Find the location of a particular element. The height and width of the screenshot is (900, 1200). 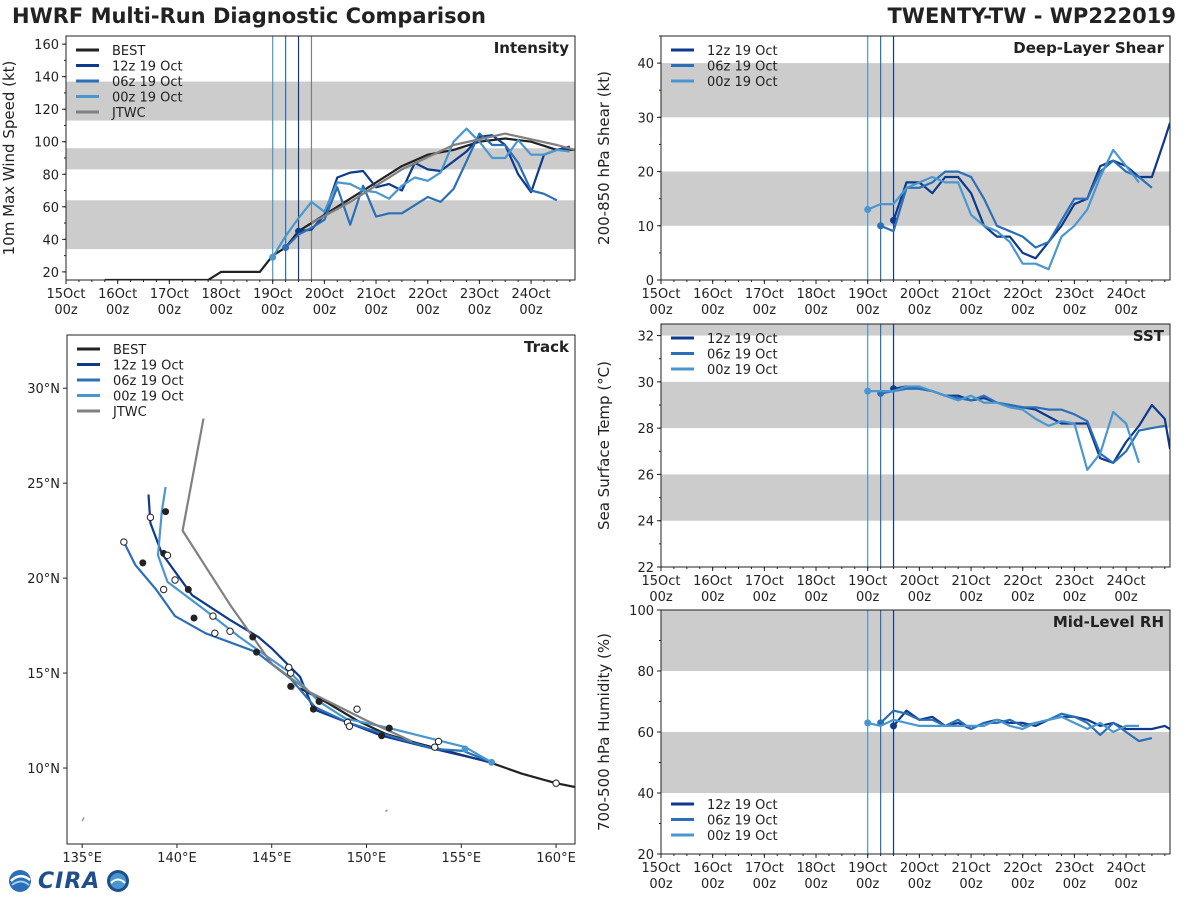

shear-xtick-label: 19Oct is located at coordinates (867, 294).